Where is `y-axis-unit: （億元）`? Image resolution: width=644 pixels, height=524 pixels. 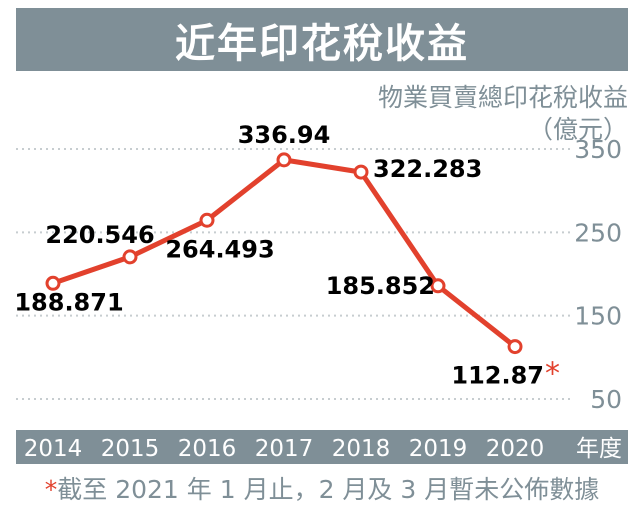 y-axis-unit: （億元） is located at coordinates (577, 129).